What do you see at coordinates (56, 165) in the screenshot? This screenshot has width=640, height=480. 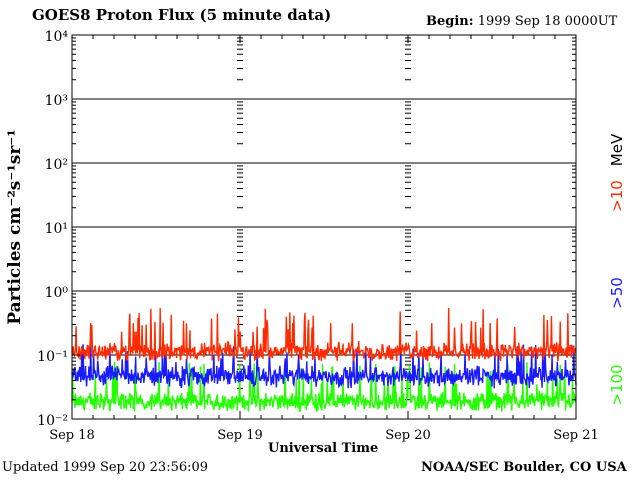 I see `y-tick-label: 10²` at bounding box center [56, 165].